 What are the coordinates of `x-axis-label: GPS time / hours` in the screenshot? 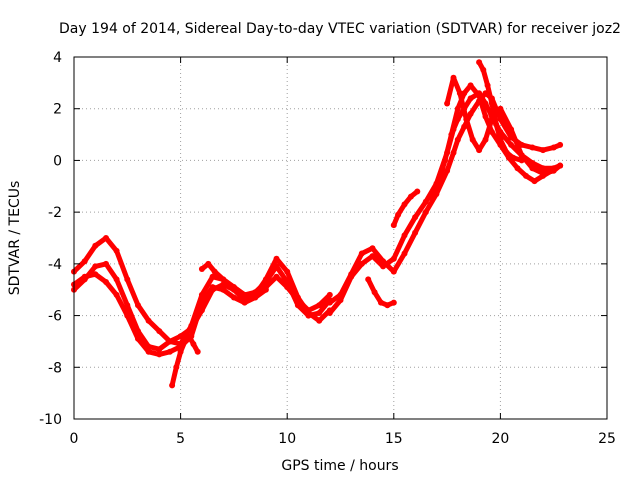 It's located at (339, 466).